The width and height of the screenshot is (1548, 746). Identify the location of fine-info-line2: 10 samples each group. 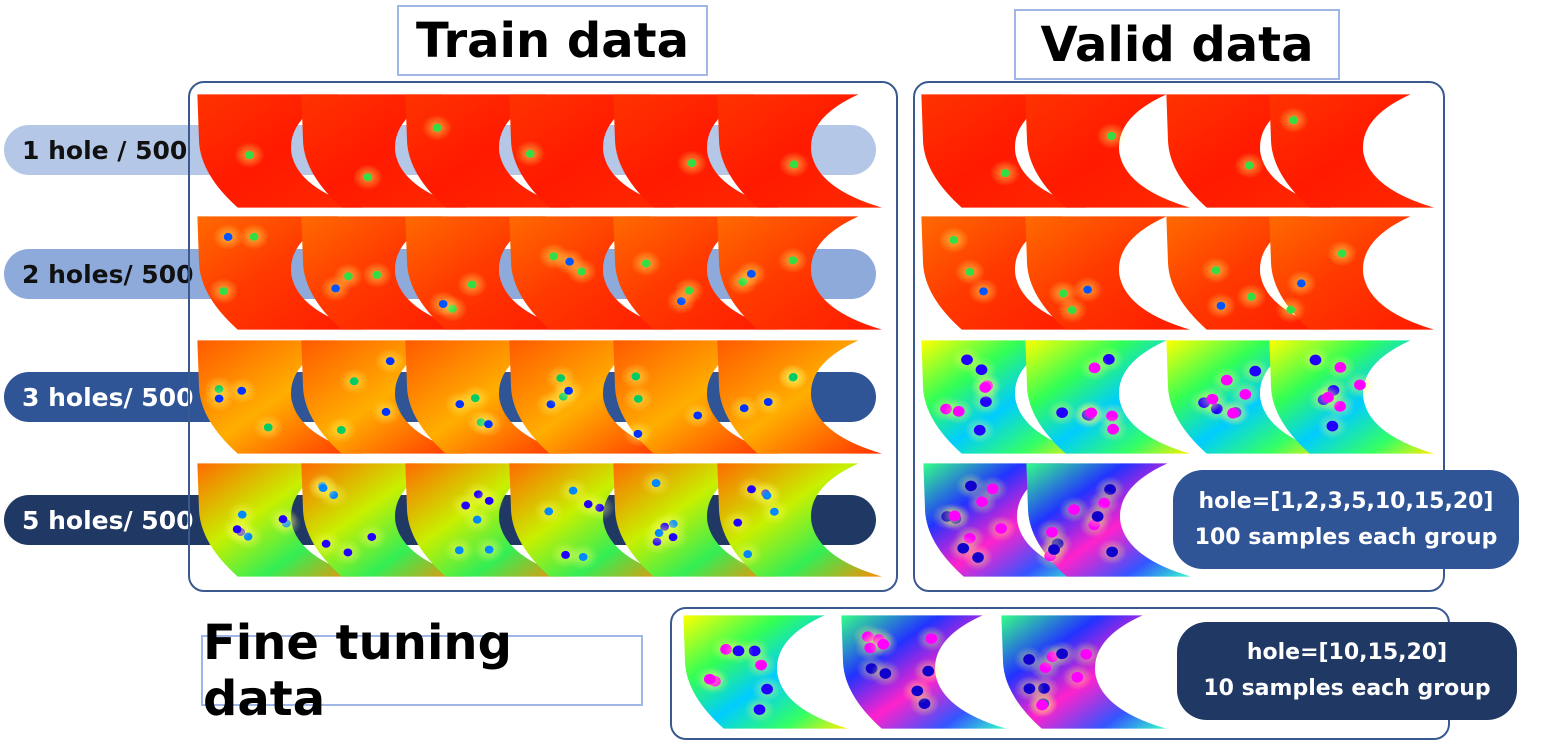
(1347, 688).